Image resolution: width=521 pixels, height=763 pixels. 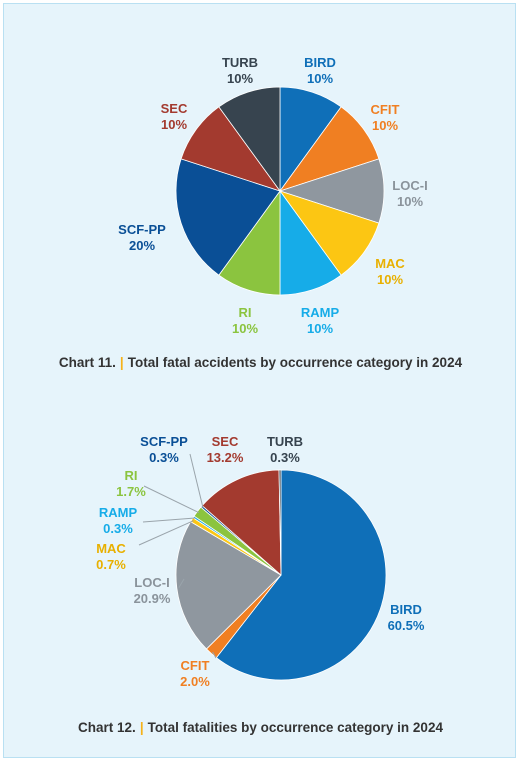 What do you see at coordinates (118, 528) in the screenshot?
I see `slice-value-ramp: 0.3%` at bounding box center [118, 528].